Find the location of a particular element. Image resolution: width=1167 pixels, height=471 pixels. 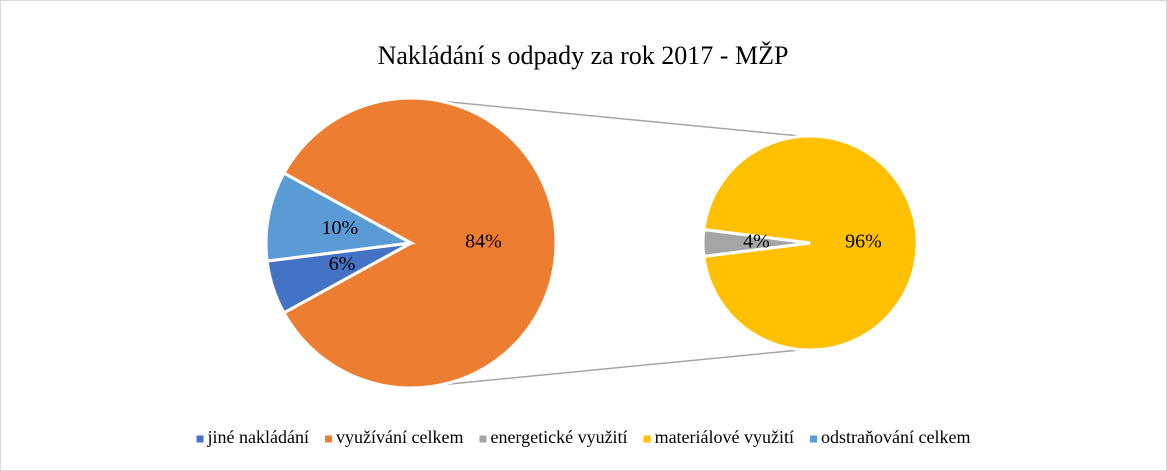

chart-title: Nakládání s odpady za rok 2017 - MŽP is located at coordinates (583, 55).